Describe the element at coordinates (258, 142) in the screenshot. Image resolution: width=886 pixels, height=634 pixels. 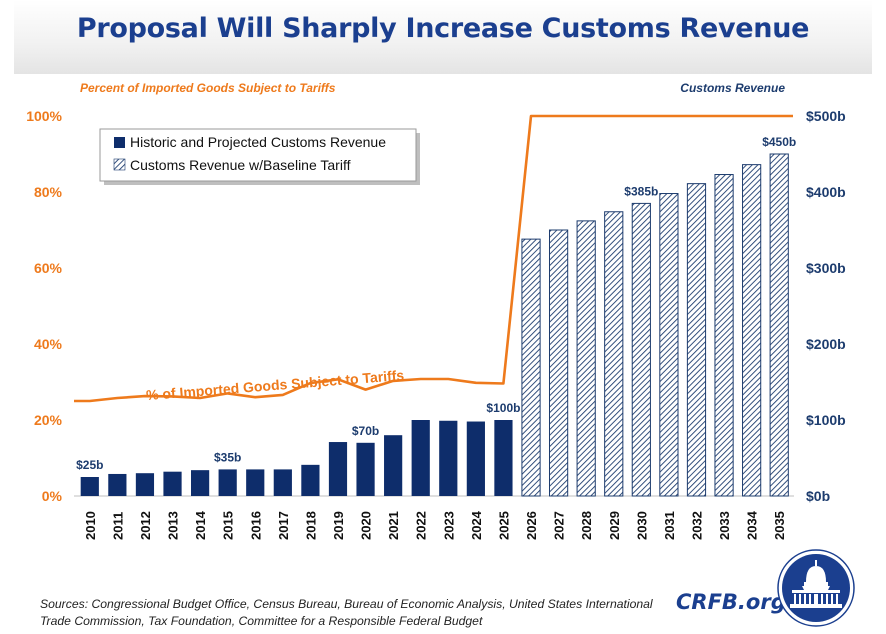
I see `legend-entry-historic: Historic and Projected Customs Revenue` at that location.